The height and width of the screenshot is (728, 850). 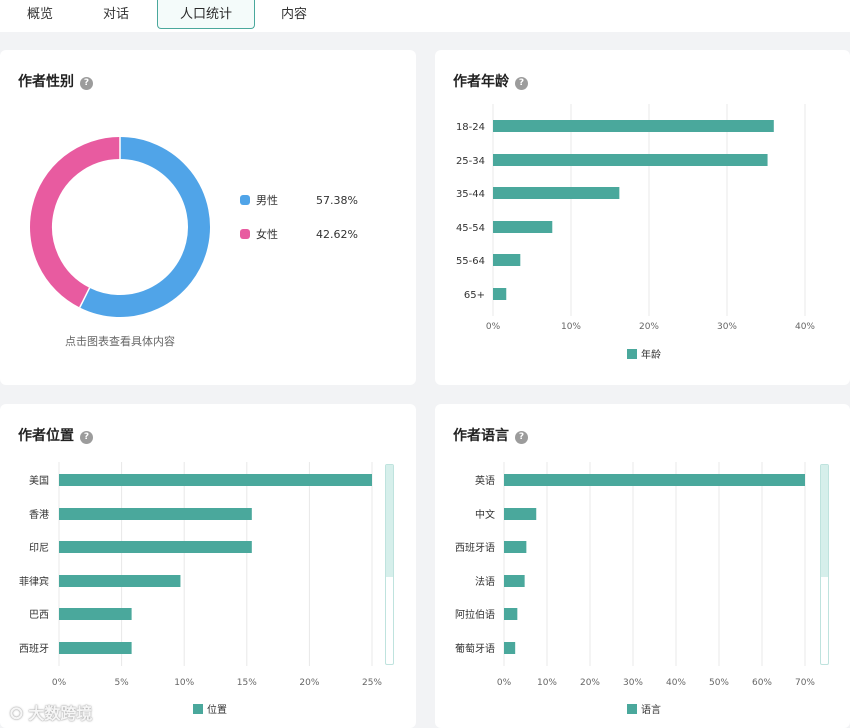 I want to click on watermark-logo: ⭘ 大数跨境, so click(x=51, y=713).